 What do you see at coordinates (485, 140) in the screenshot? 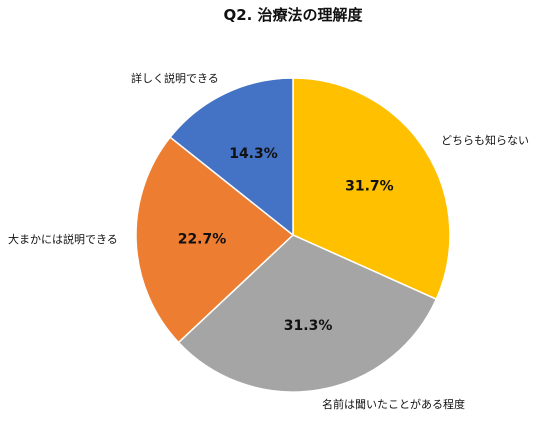
I see `category-label: どちらも知らない` at bounding box center [485, 140].